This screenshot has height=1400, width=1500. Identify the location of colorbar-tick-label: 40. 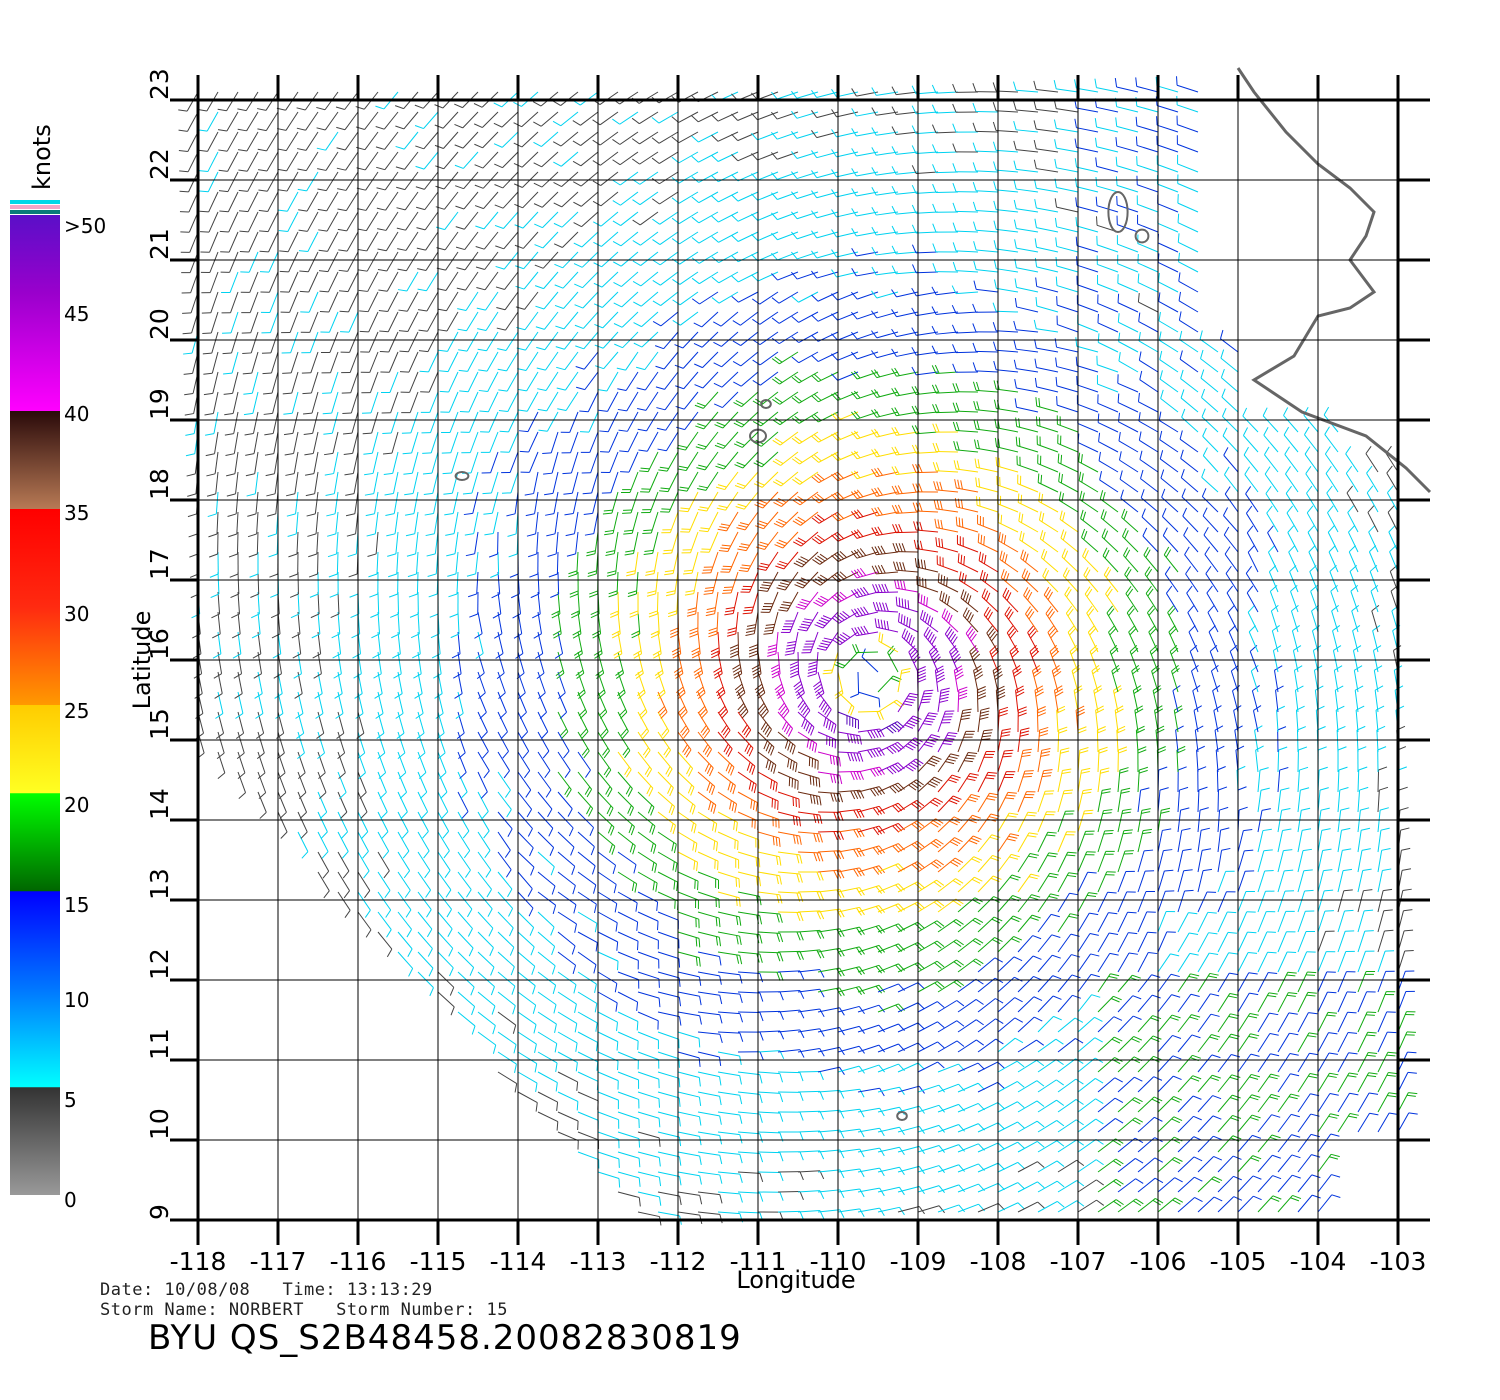
(76, 414).